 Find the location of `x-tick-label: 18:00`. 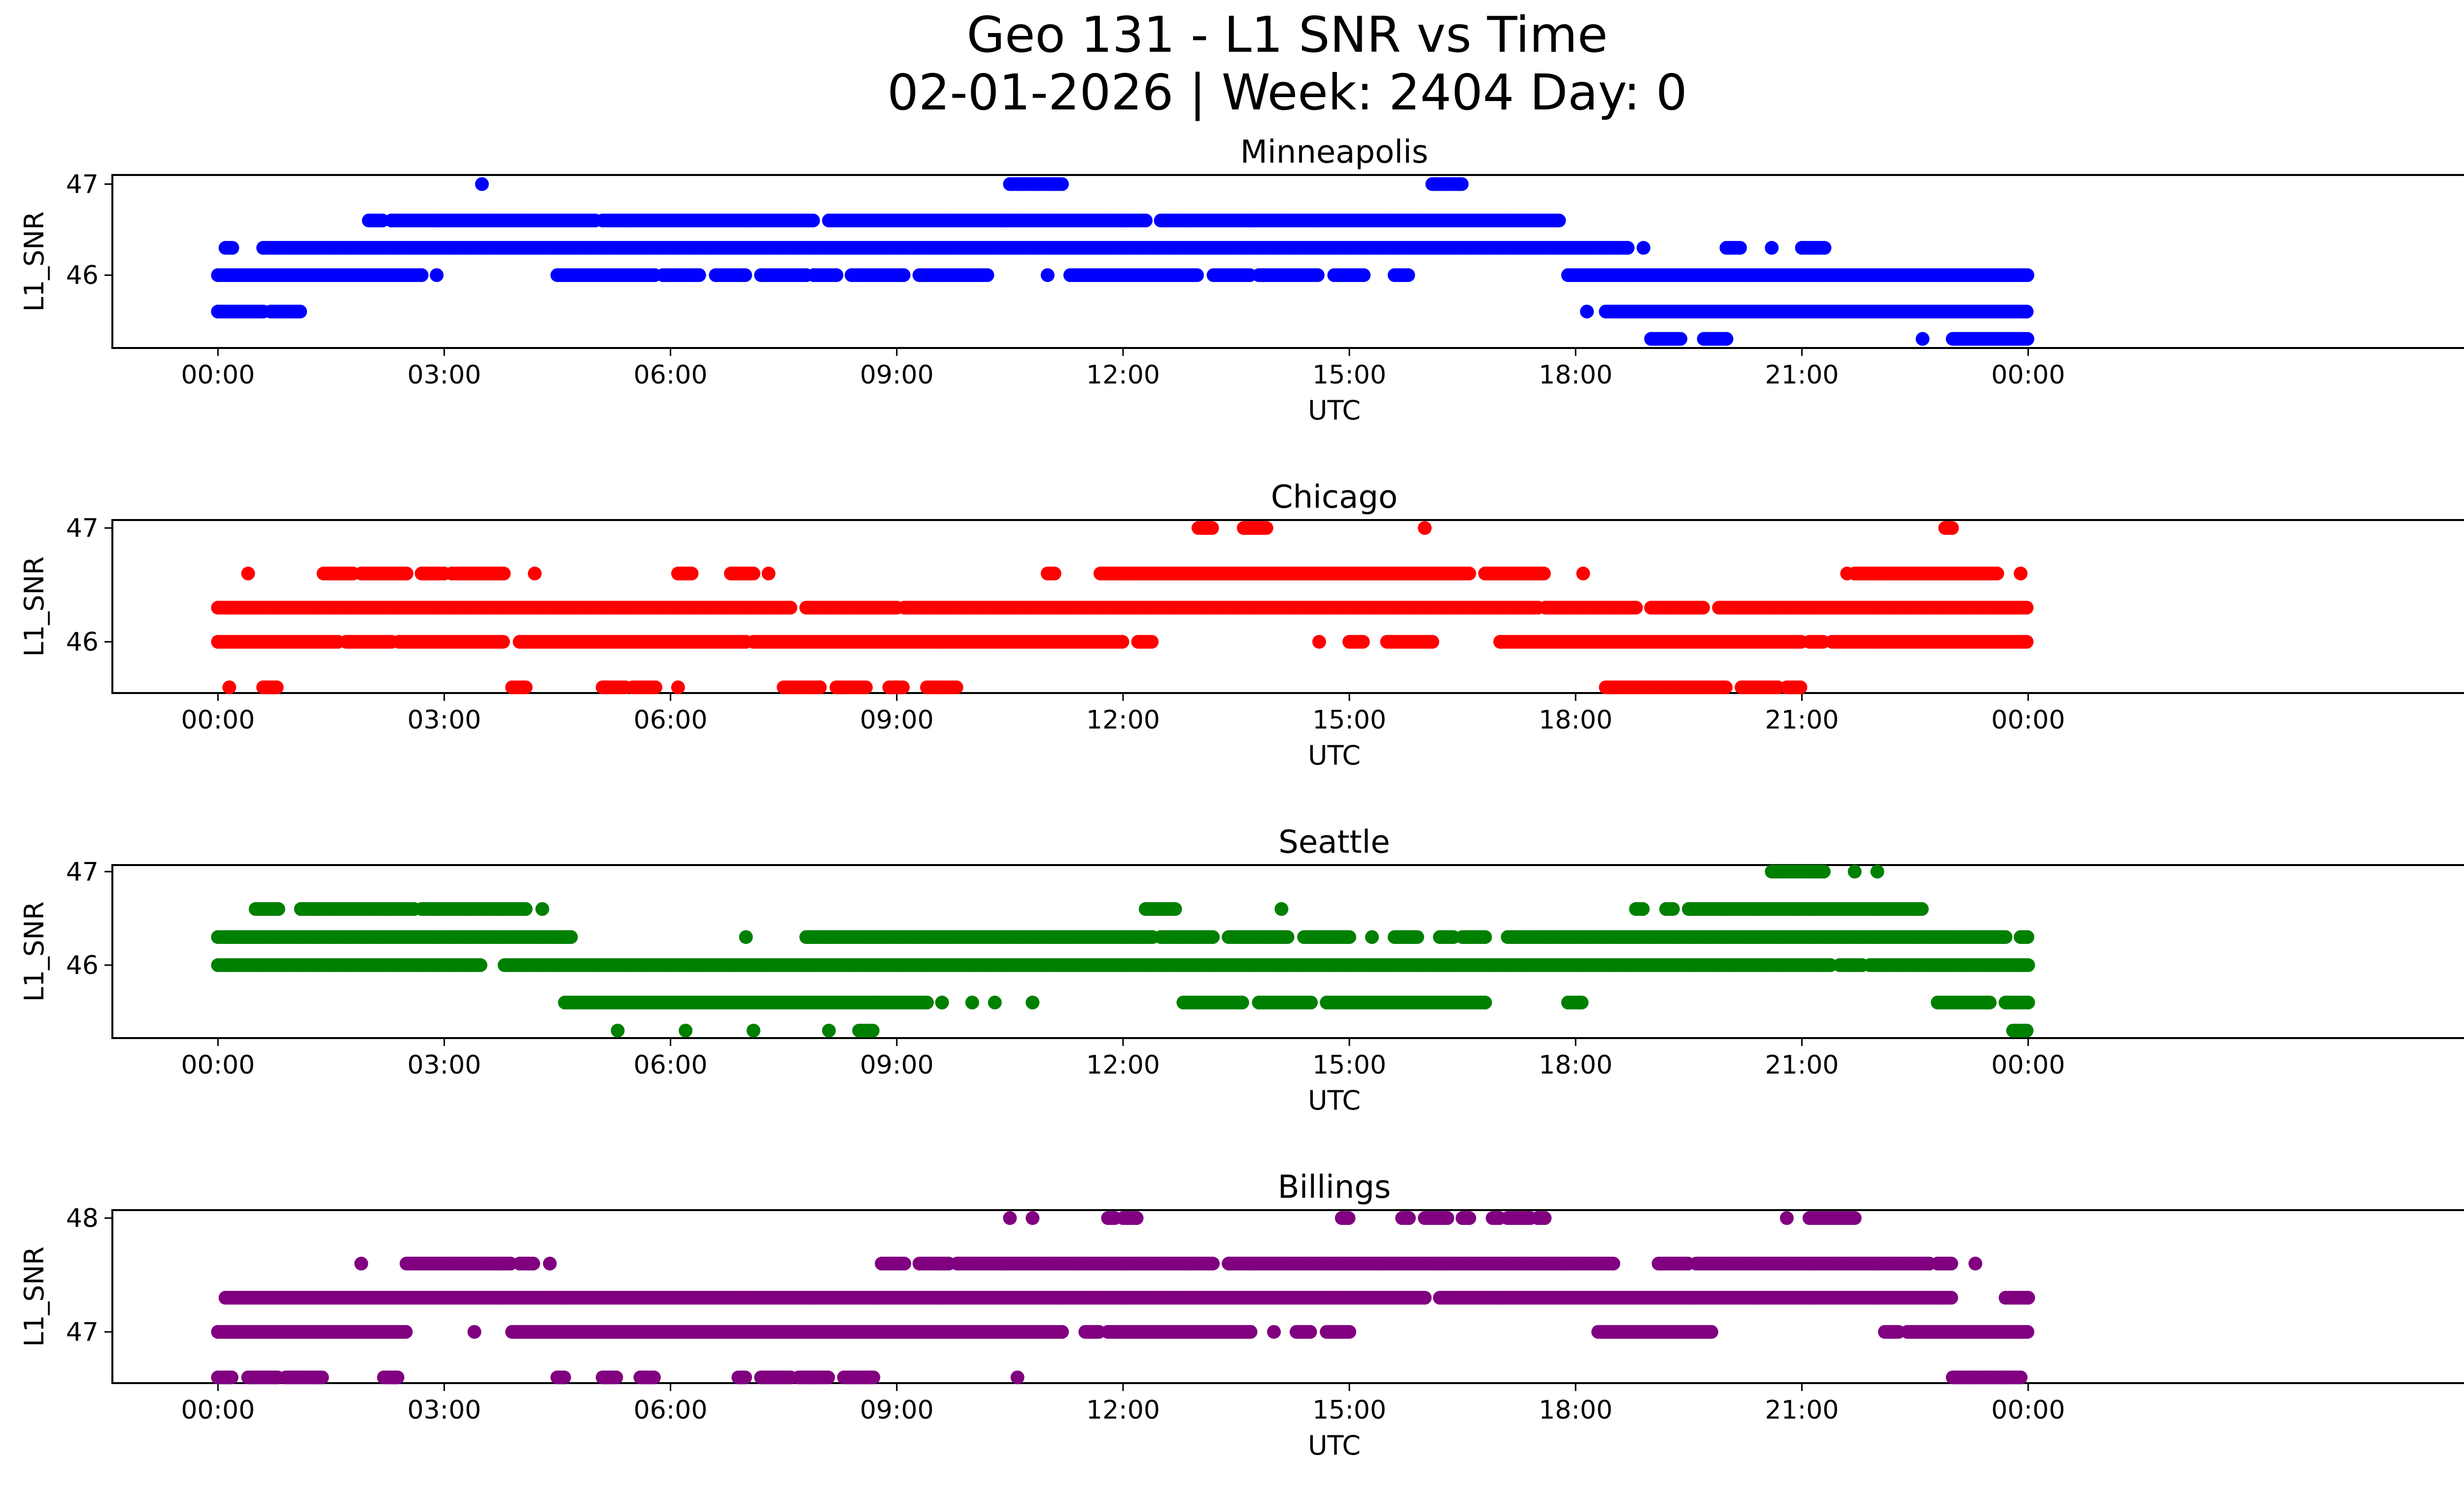

x-tick-label: 18:00 is located at coordinates (1575, 720).